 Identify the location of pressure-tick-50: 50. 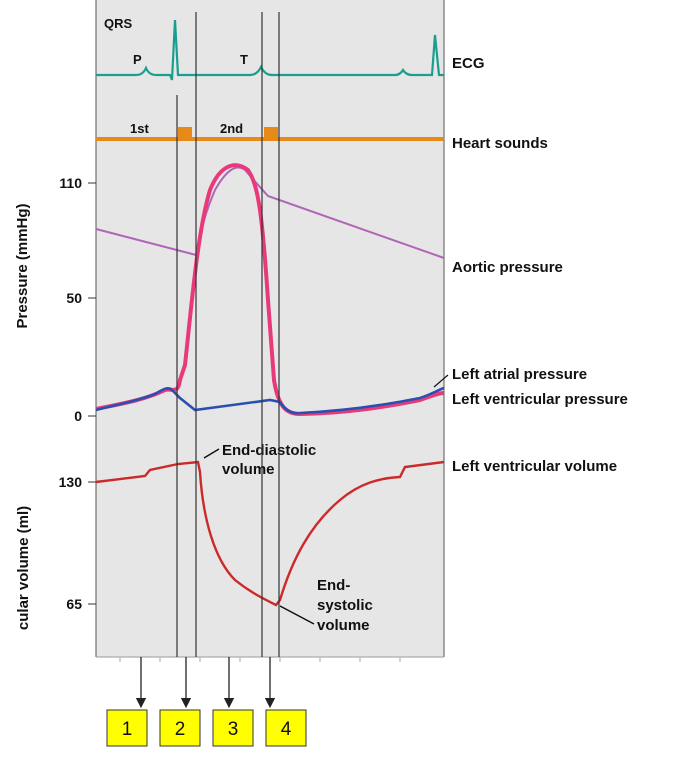
(74, 298).